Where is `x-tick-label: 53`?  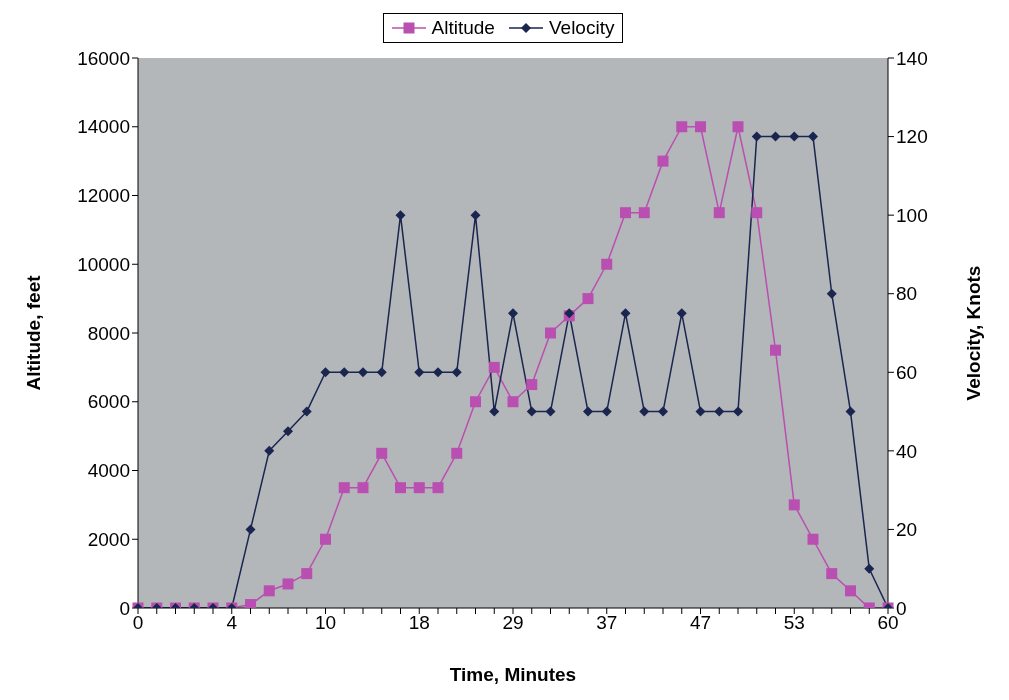 x-tick-label: 53 is located at coordinates (794, 623).